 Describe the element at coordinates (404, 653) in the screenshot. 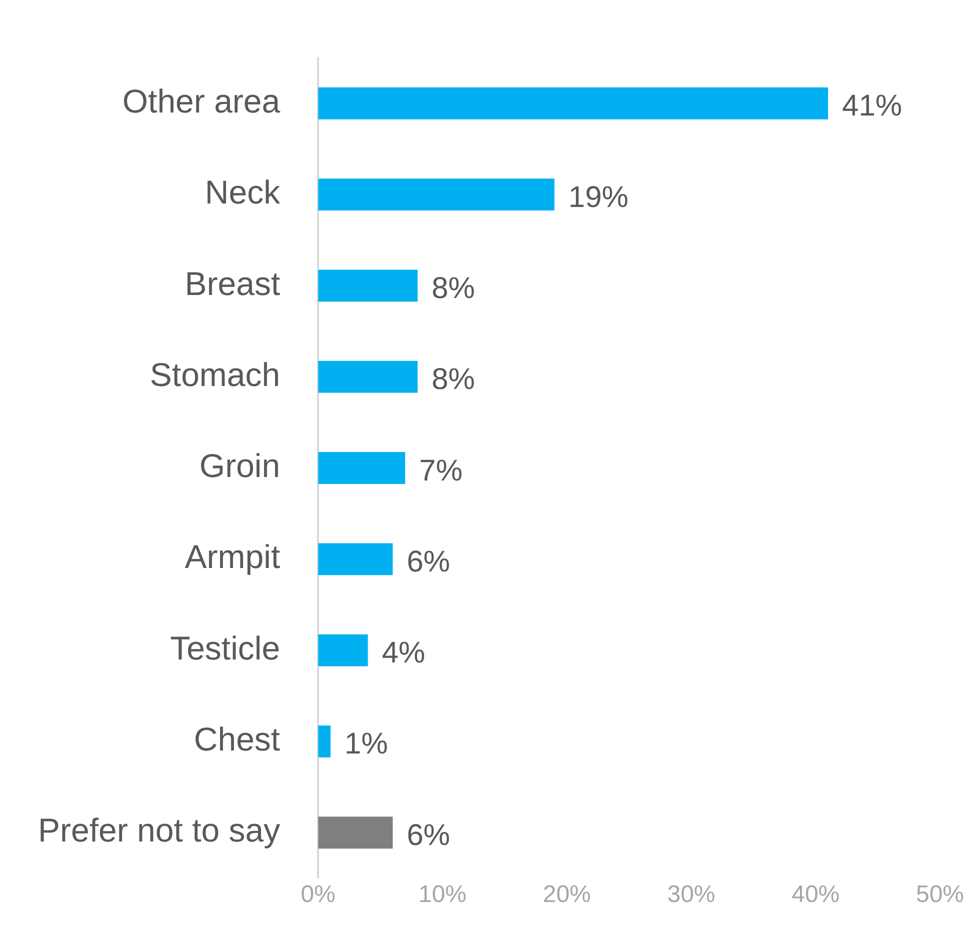

I see `data-label: 4%` at that location.